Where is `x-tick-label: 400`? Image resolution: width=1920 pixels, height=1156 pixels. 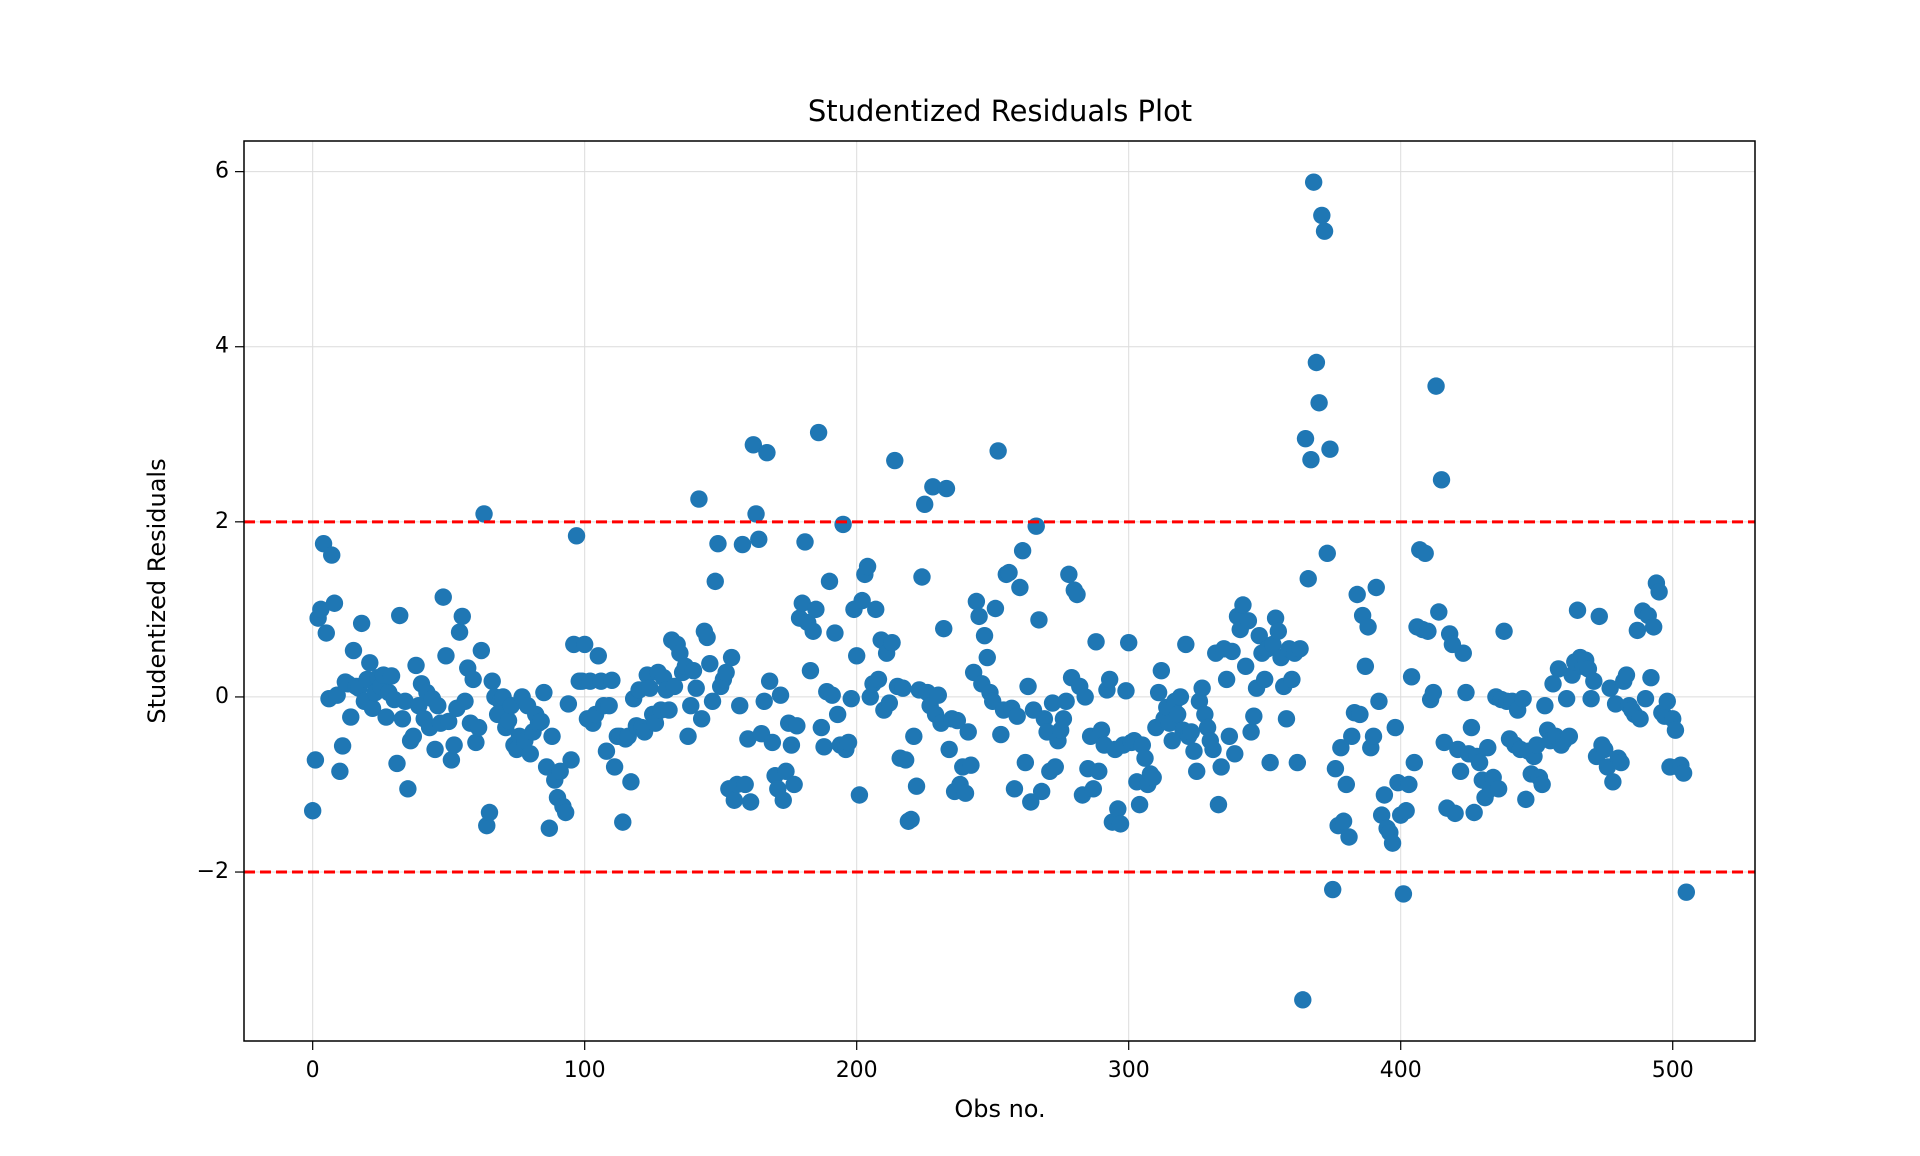 x-tick-label: 400 is located at coordinates (1401, 1070).